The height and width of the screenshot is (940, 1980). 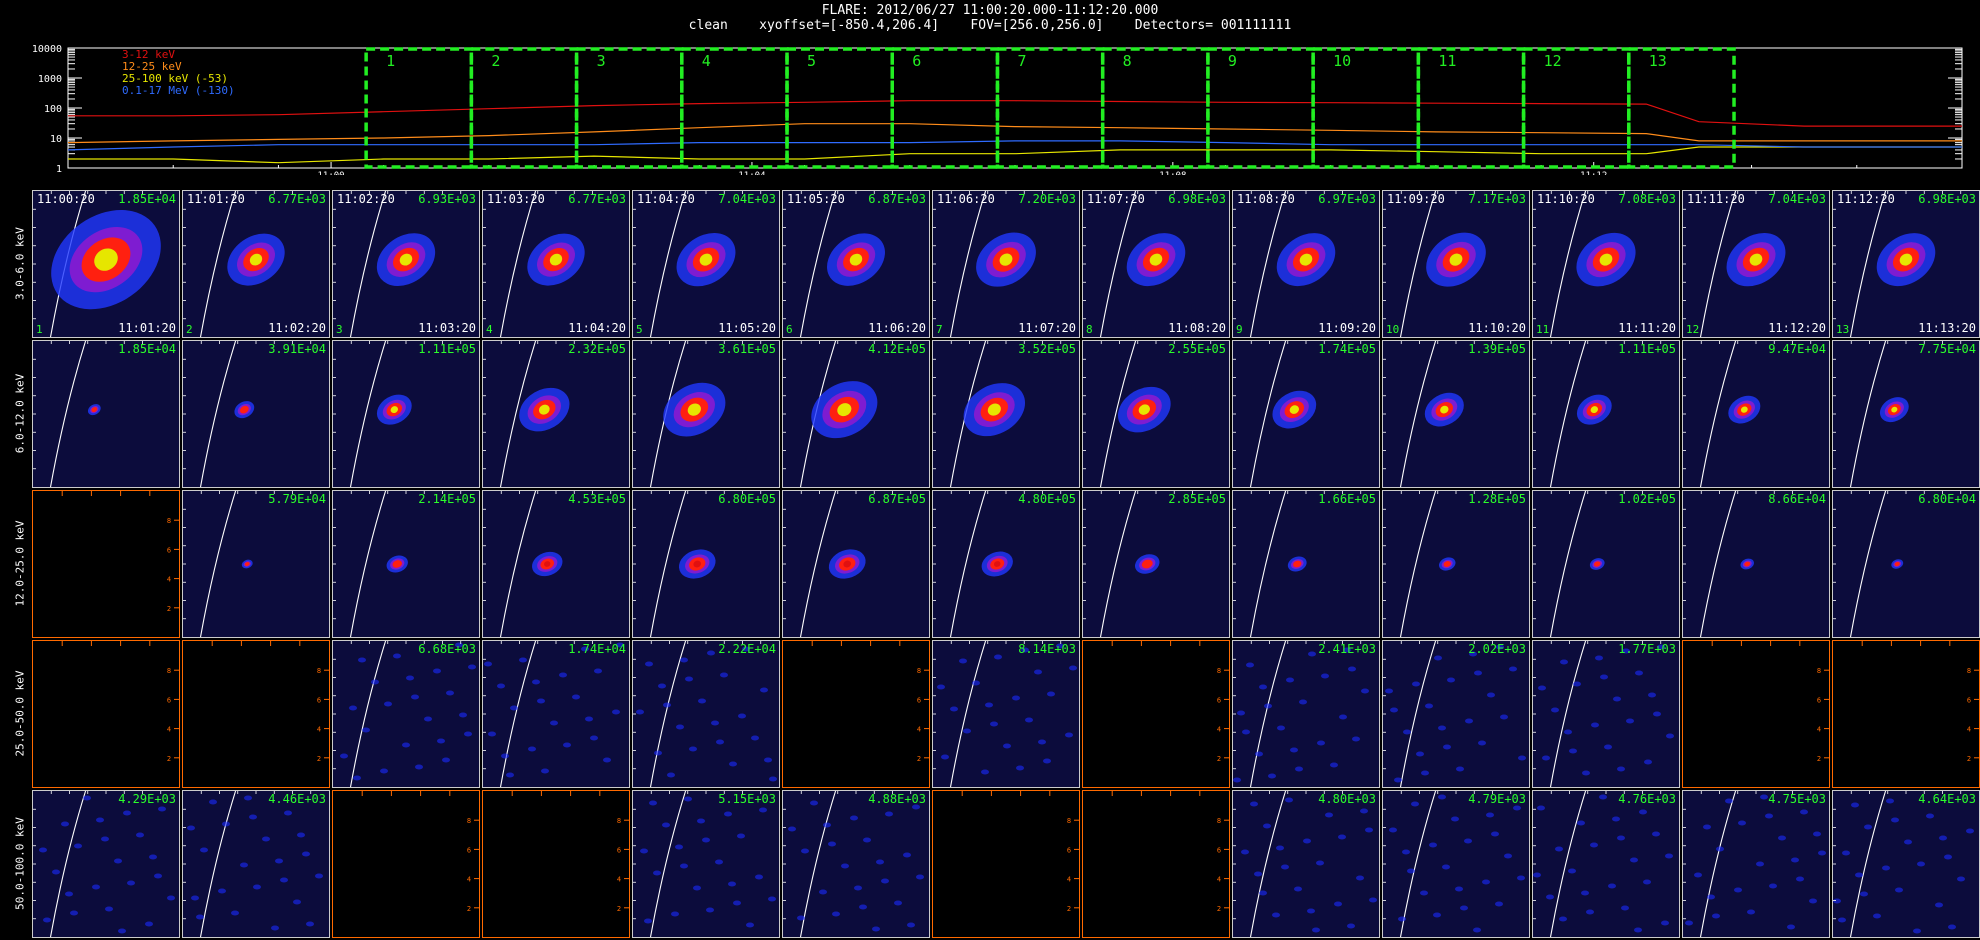 I want to click on image-panel: 4.53E+05, so click(x=556, y=564).